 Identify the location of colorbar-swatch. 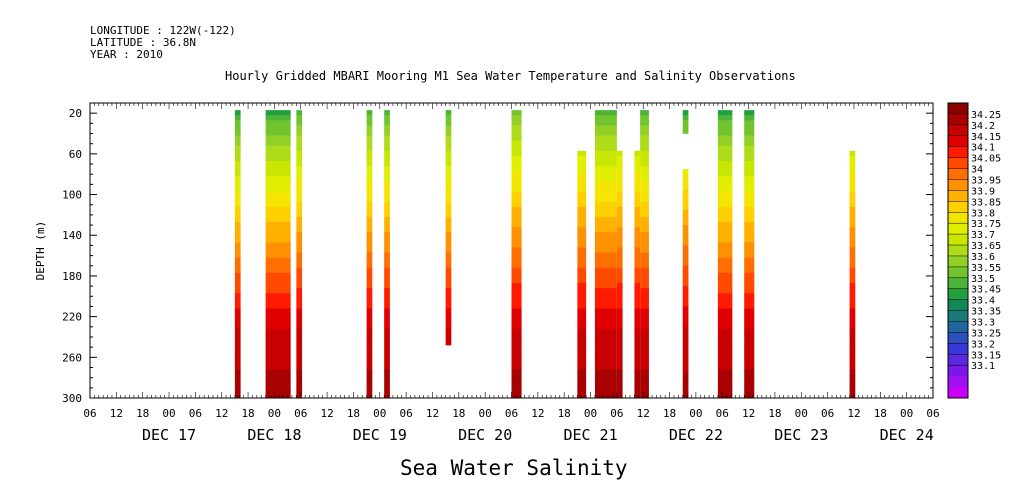
(958, 316).